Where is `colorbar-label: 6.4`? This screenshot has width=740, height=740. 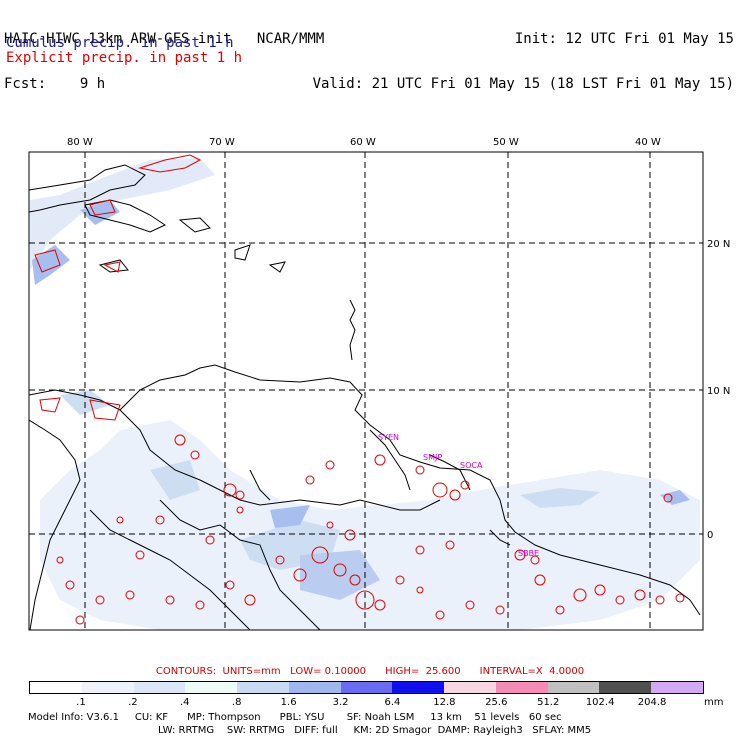 colorbar-label: 6.4 is located at coordinates (392, 702).